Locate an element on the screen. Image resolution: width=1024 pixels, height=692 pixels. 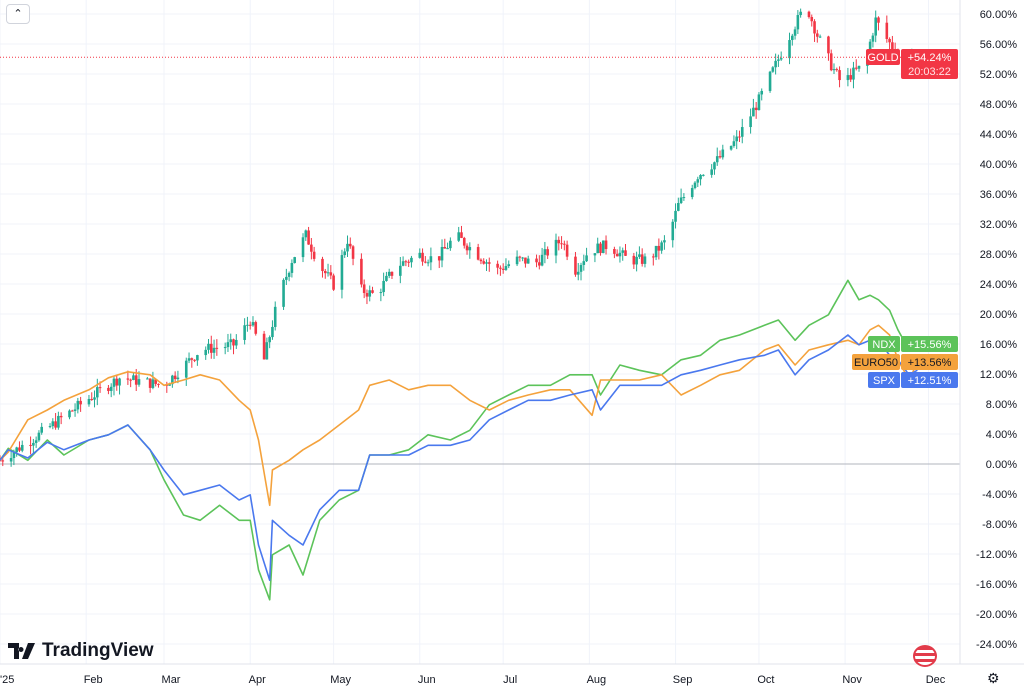
us-flag-icon is located at coordinates (925, 656).